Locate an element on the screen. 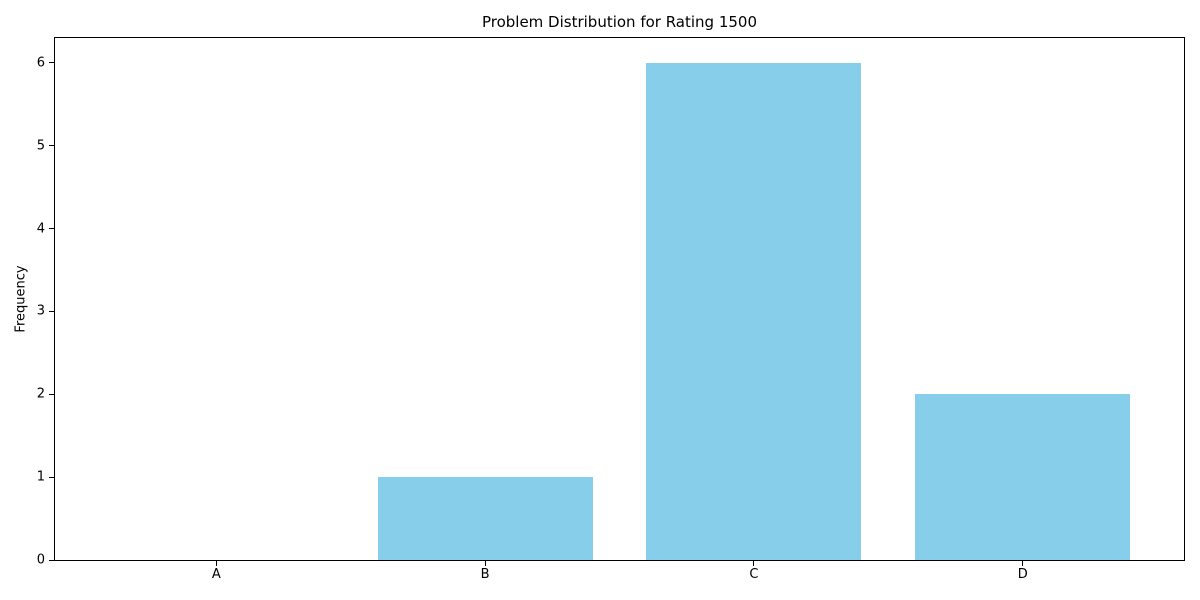 The width and height of the screenshot is (1200, 600). bar-B is located at coordinates (485, 518).